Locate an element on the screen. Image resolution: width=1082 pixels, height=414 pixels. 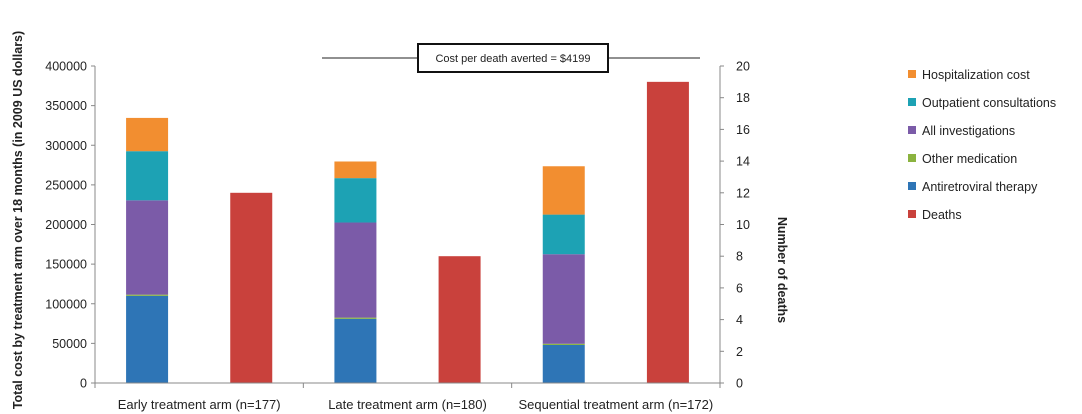
x-category-label: Late treatment arm (n=180) is located at coordinates (407, 404).